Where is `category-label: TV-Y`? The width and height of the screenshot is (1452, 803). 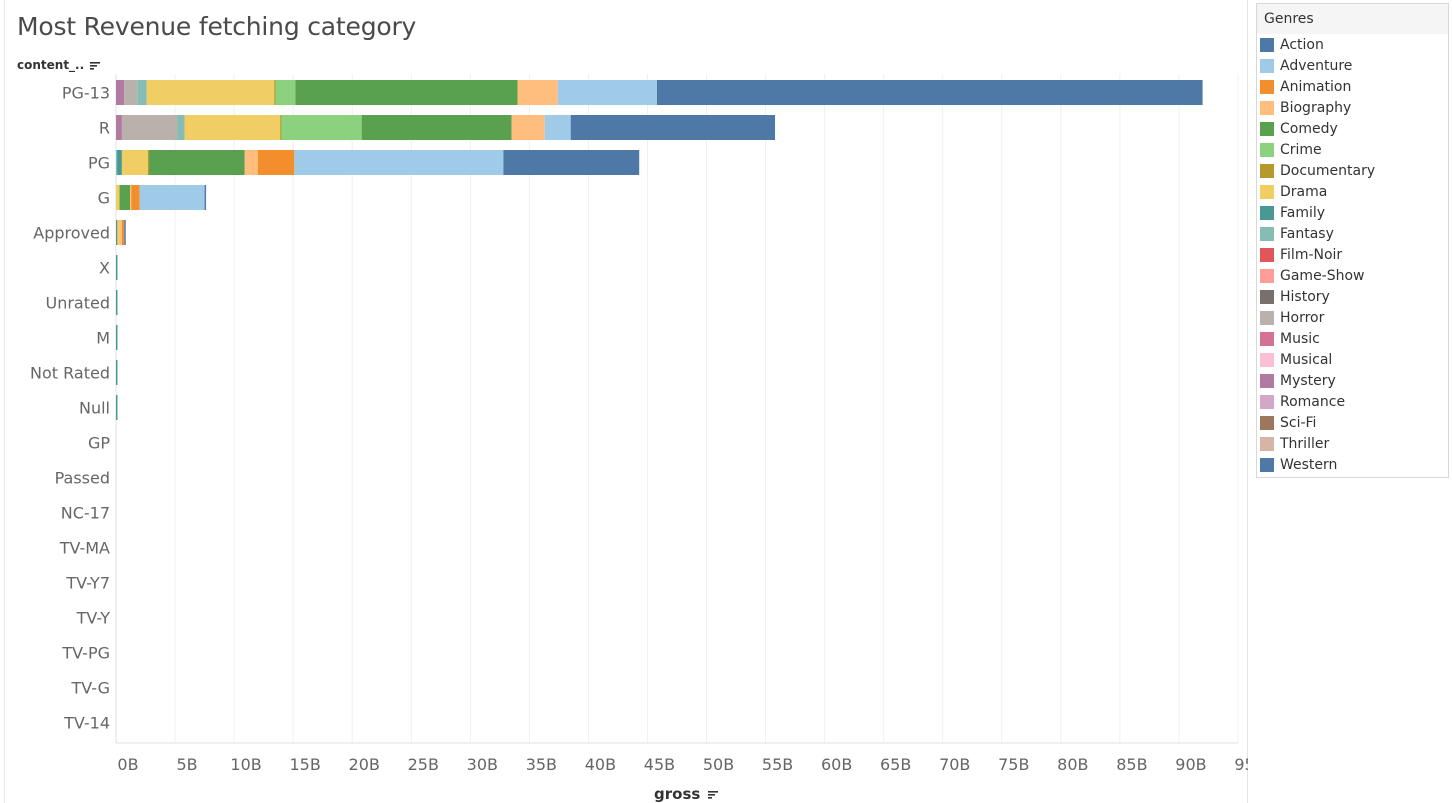 category-label: TV-Y is located at coordinates (93, 618).